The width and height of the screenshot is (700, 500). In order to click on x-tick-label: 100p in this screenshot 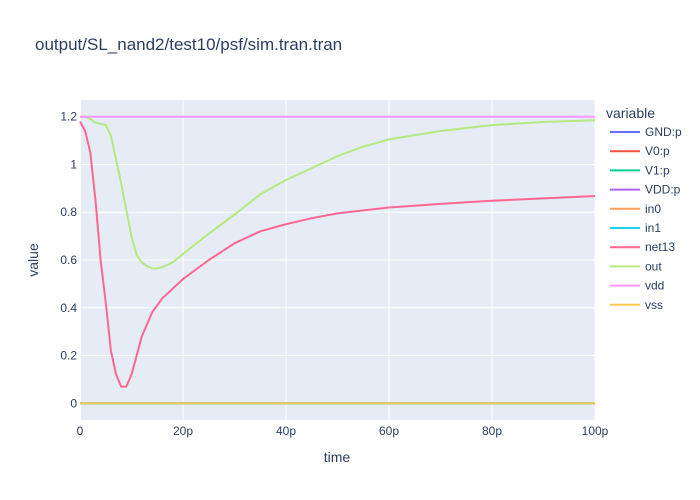, I will do `click(595, 431)`.